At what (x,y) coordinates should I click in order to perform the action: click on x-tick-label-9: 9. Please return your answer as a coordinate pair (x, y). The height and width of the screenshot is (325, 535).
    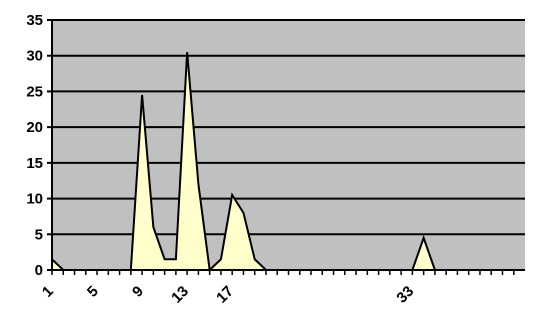
    Looking at the image, I should click on (138, 292).